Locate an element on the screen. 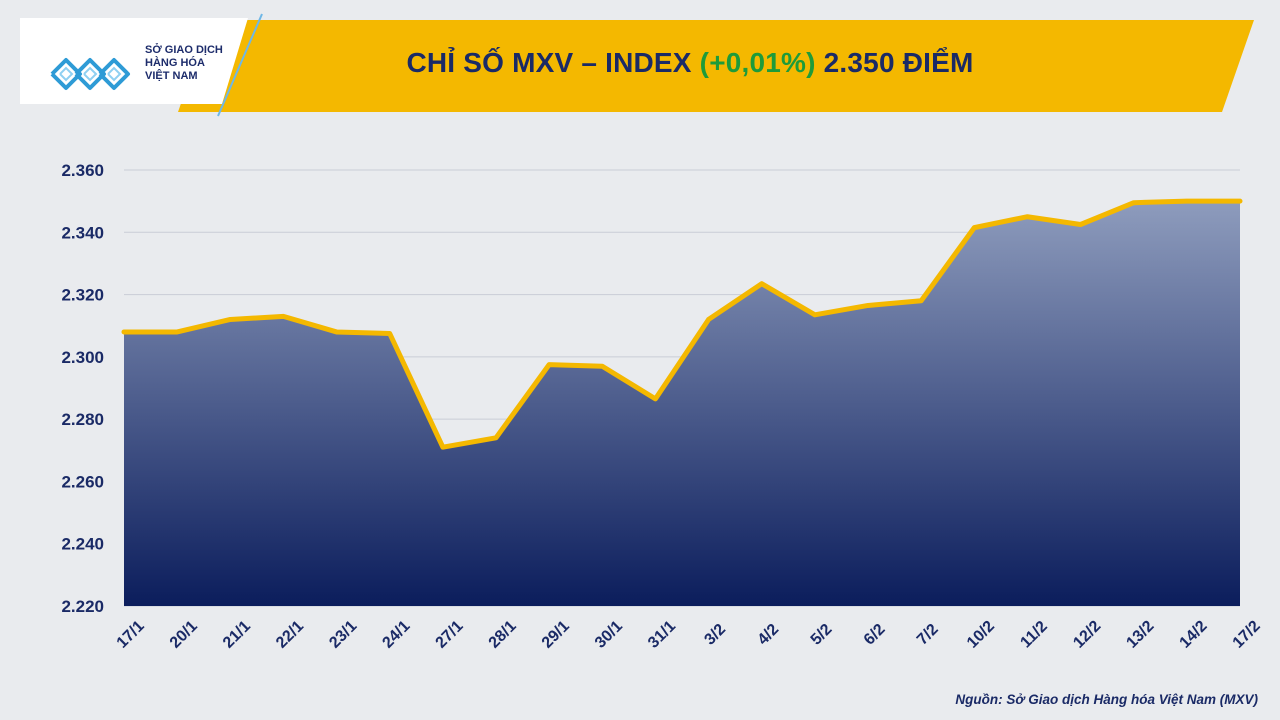  x-tick-label: 7/2 is located at coordinates (928, 635).